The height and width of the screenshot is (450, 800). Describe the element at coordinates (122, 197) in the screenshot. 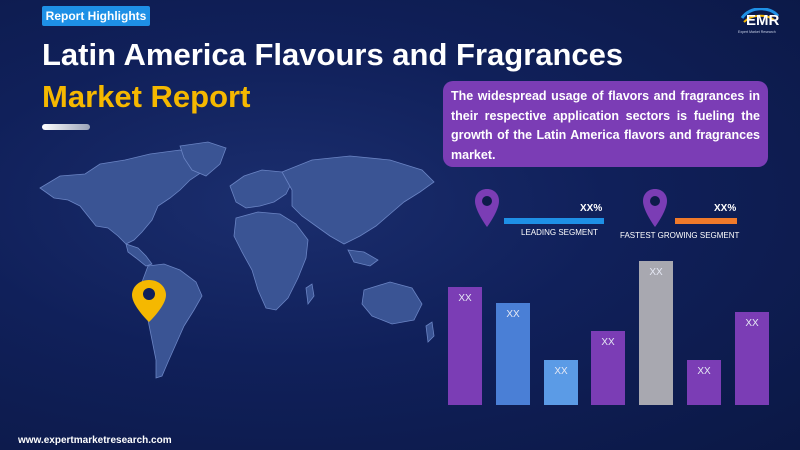

I see `north-america-shape` at that location.